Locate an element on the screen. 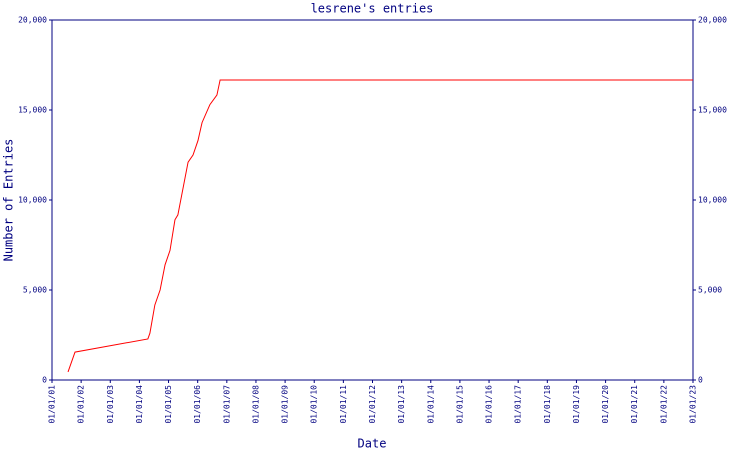 This screenshot has width=750, height=450. chart-title: lesrene's entries is located at coordinates (372, 9).